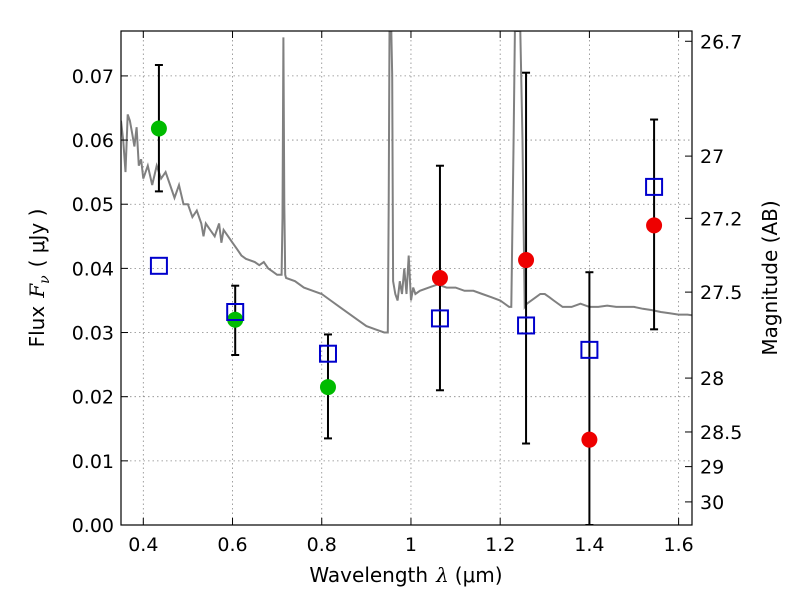 The width and height of the screenshot is (800, 600). I want to click on y2-tick-label: 27, so click(712, 157).